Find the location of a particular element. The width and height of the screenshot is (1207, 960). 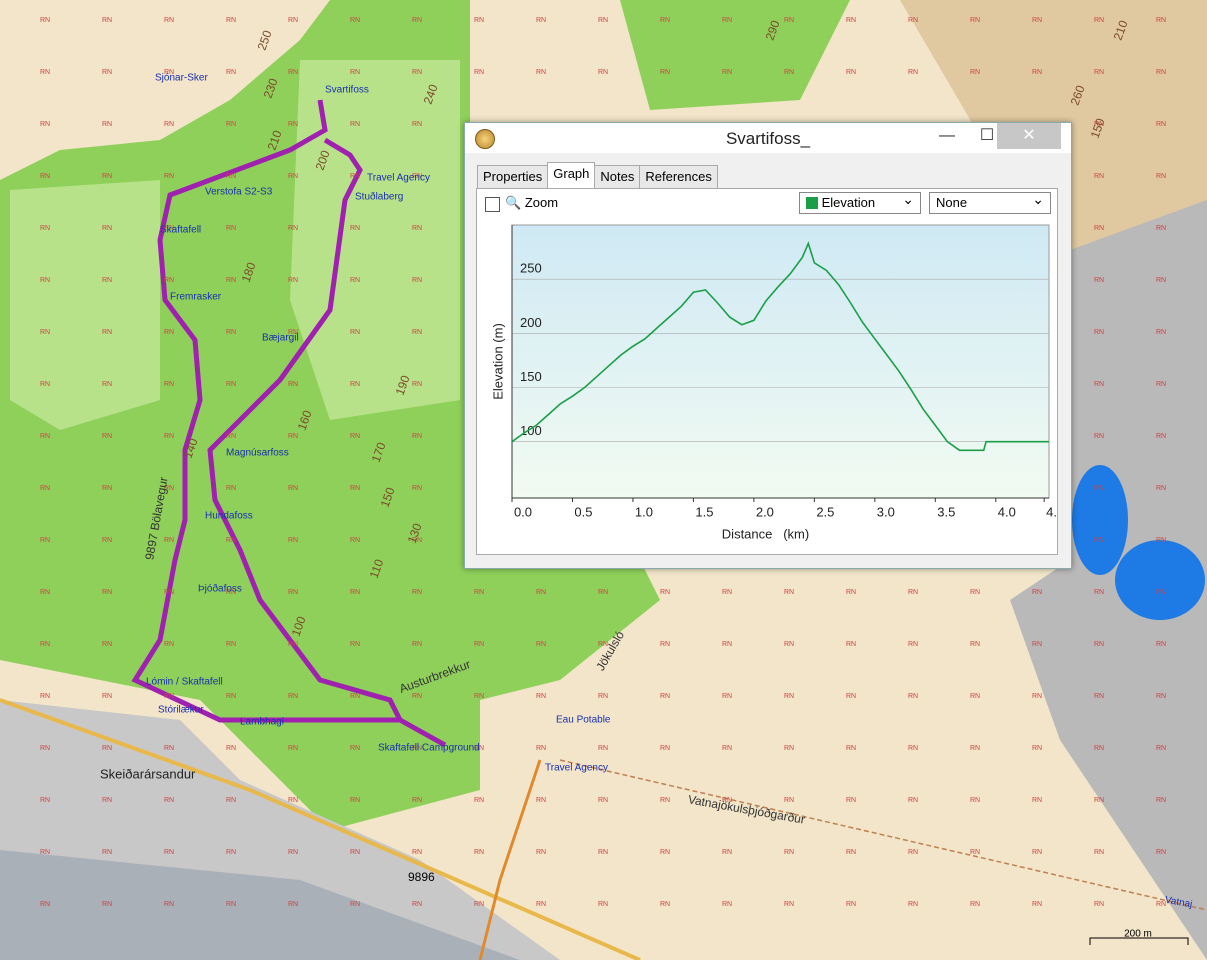

x-tick-label: 2.5 is located at coordinates (825, 511).